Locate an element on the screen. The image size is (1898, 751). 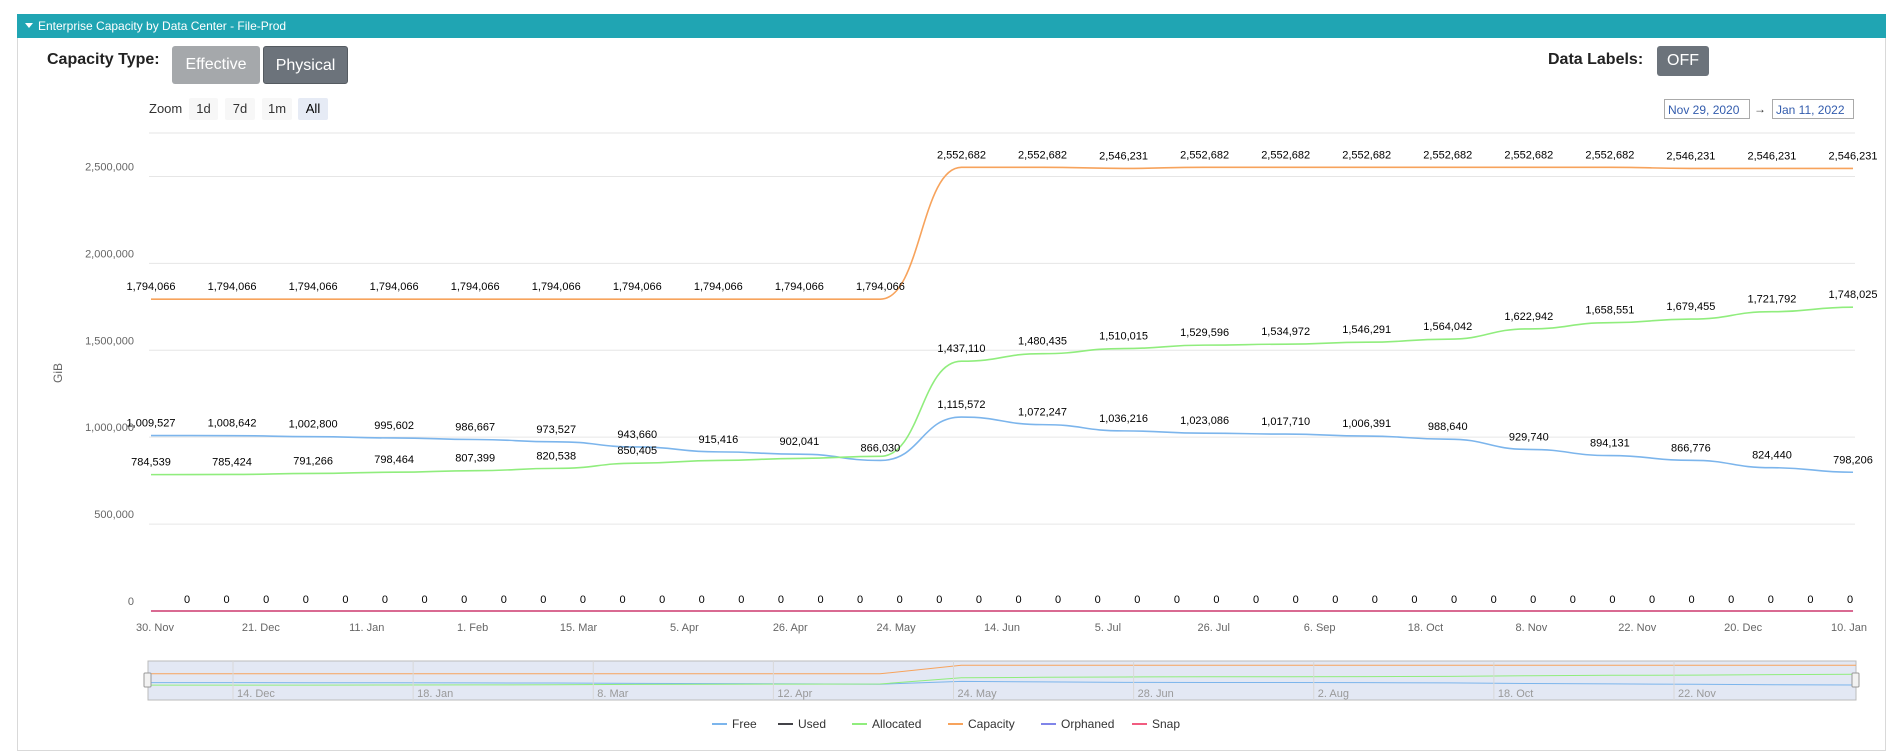
navigator-tick-label: 22. Nov is located at coordinates (1697, 694).